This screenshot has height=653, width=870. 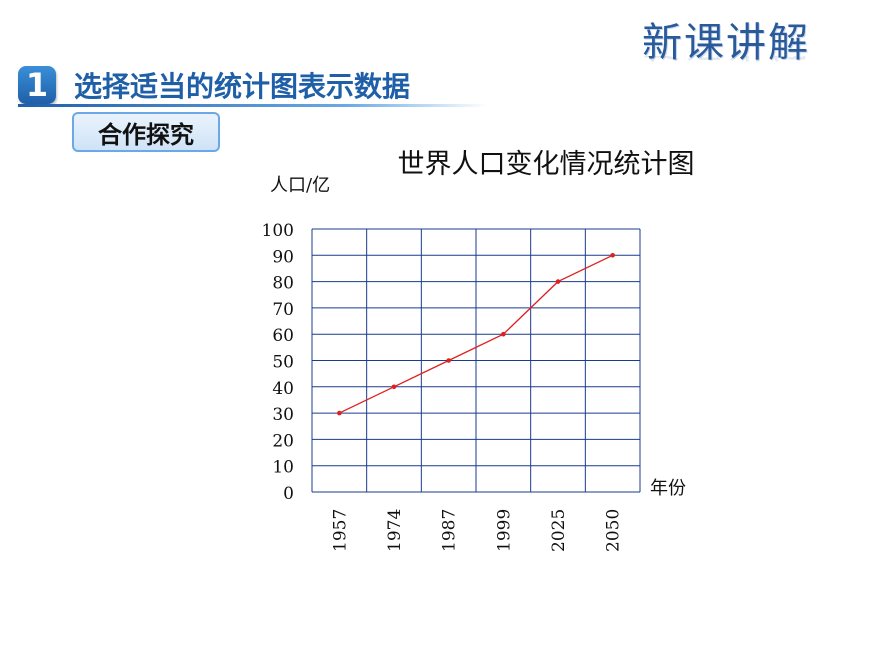 I want to click on y-tick-labels: 0 10 20 30 40 50 60 70 80 90 100, so click(x=278, y=362).